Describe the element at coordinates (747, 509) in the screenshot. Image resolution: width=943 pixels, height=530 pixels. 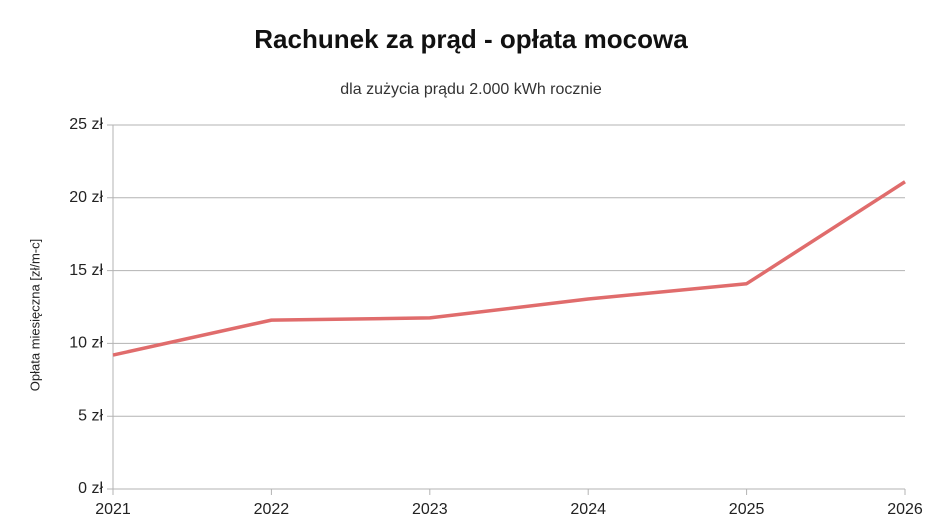
I see `x-tick-label: 2025` at that location.